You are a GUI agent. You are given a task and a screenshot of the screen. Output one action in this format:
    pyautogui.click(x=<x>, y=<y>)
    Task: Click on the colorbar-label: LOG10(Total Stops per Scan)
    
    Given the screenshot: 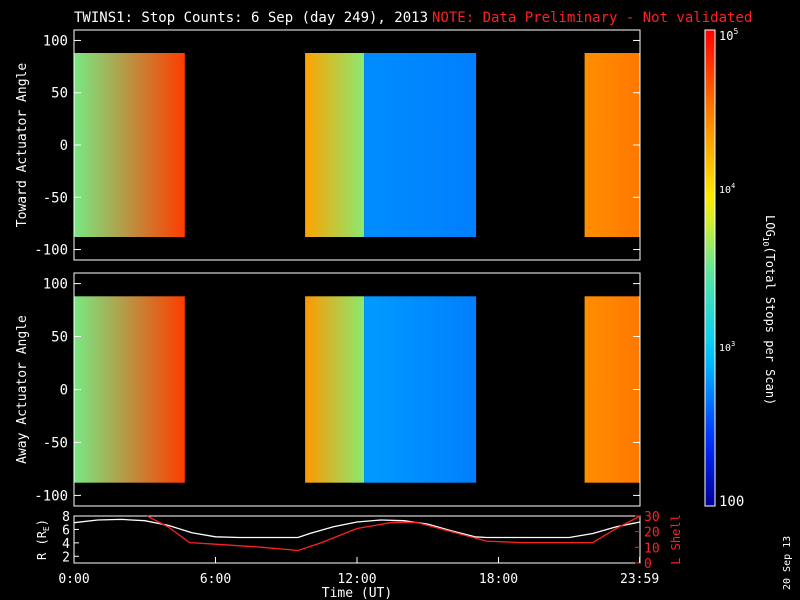 What is the action you would take?
    pyautogui.click(x=769, y=310)
    